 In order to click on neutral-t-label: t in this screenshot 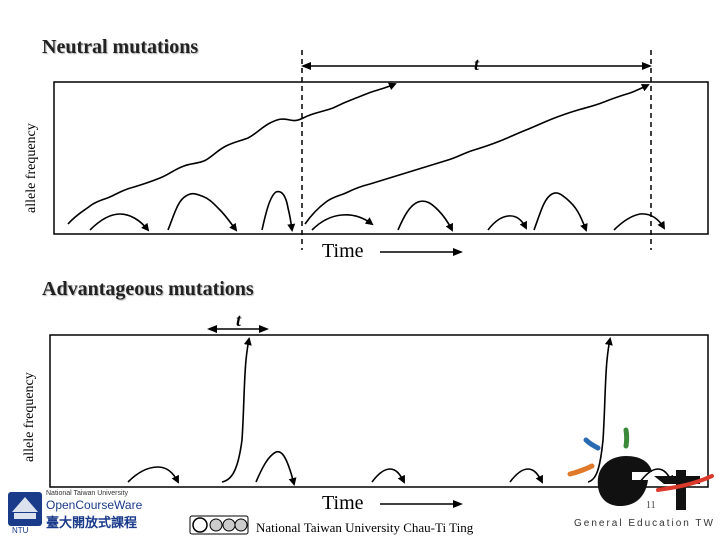, I will do `click(477, 64)`.